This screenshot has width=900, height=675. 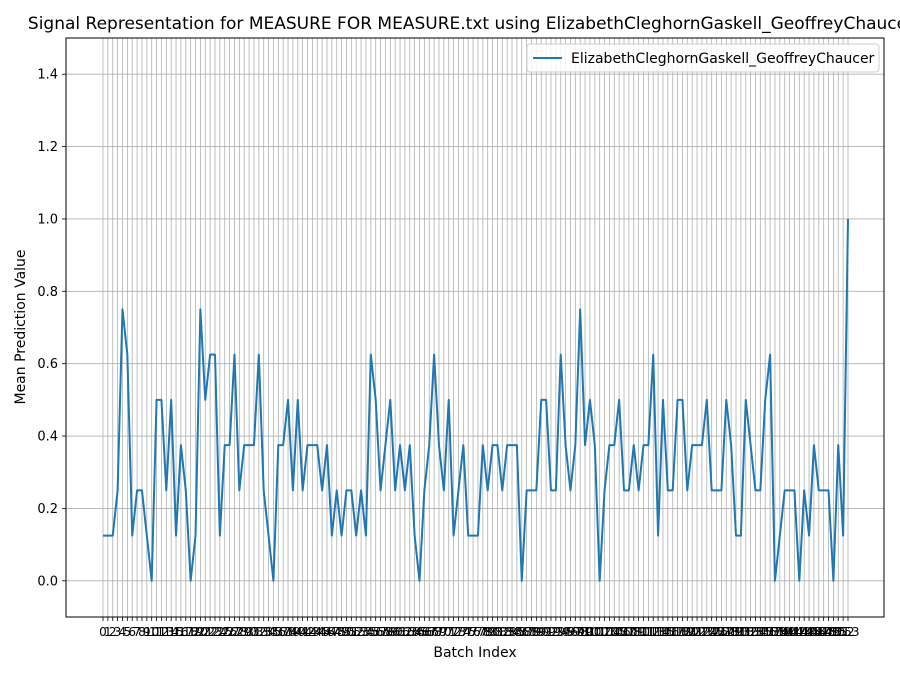 What do you see at coordinates (658, 632) in the screenshot?
I see `x-tick-label: 114` at bounding box center [658, 632].